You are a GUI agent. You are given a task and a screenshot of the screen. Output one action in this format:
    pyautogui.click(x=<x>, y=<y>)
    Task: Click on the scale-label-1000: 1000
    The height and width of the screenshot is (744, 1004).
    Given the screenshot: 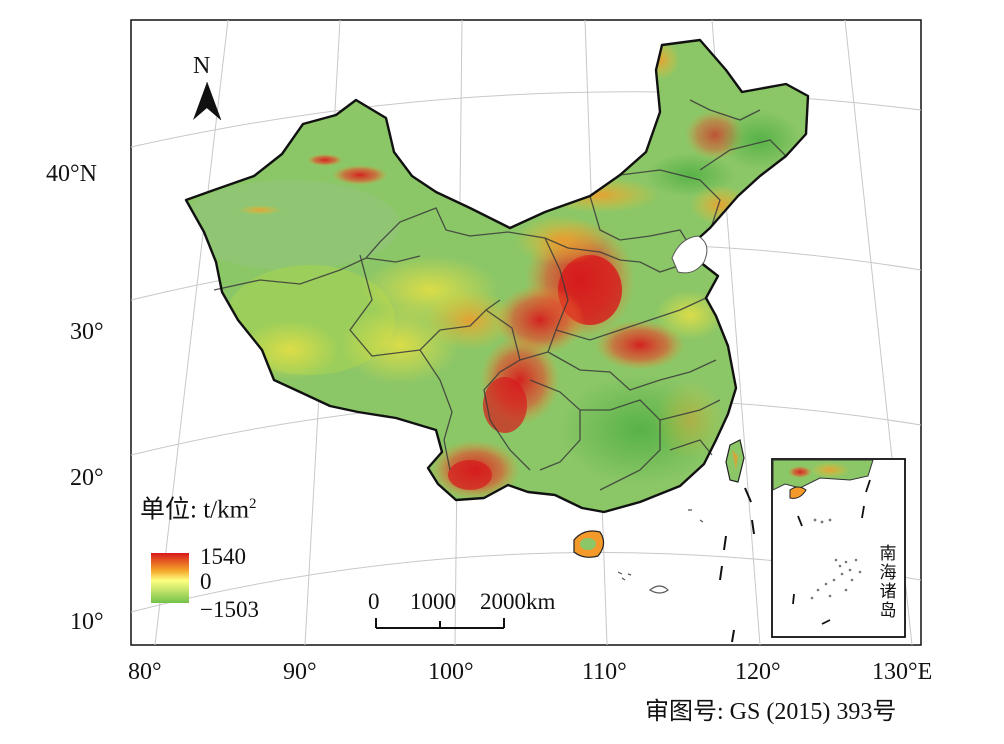 What is the action you would take?
    pyautogui.click(x=433, y=601)
    